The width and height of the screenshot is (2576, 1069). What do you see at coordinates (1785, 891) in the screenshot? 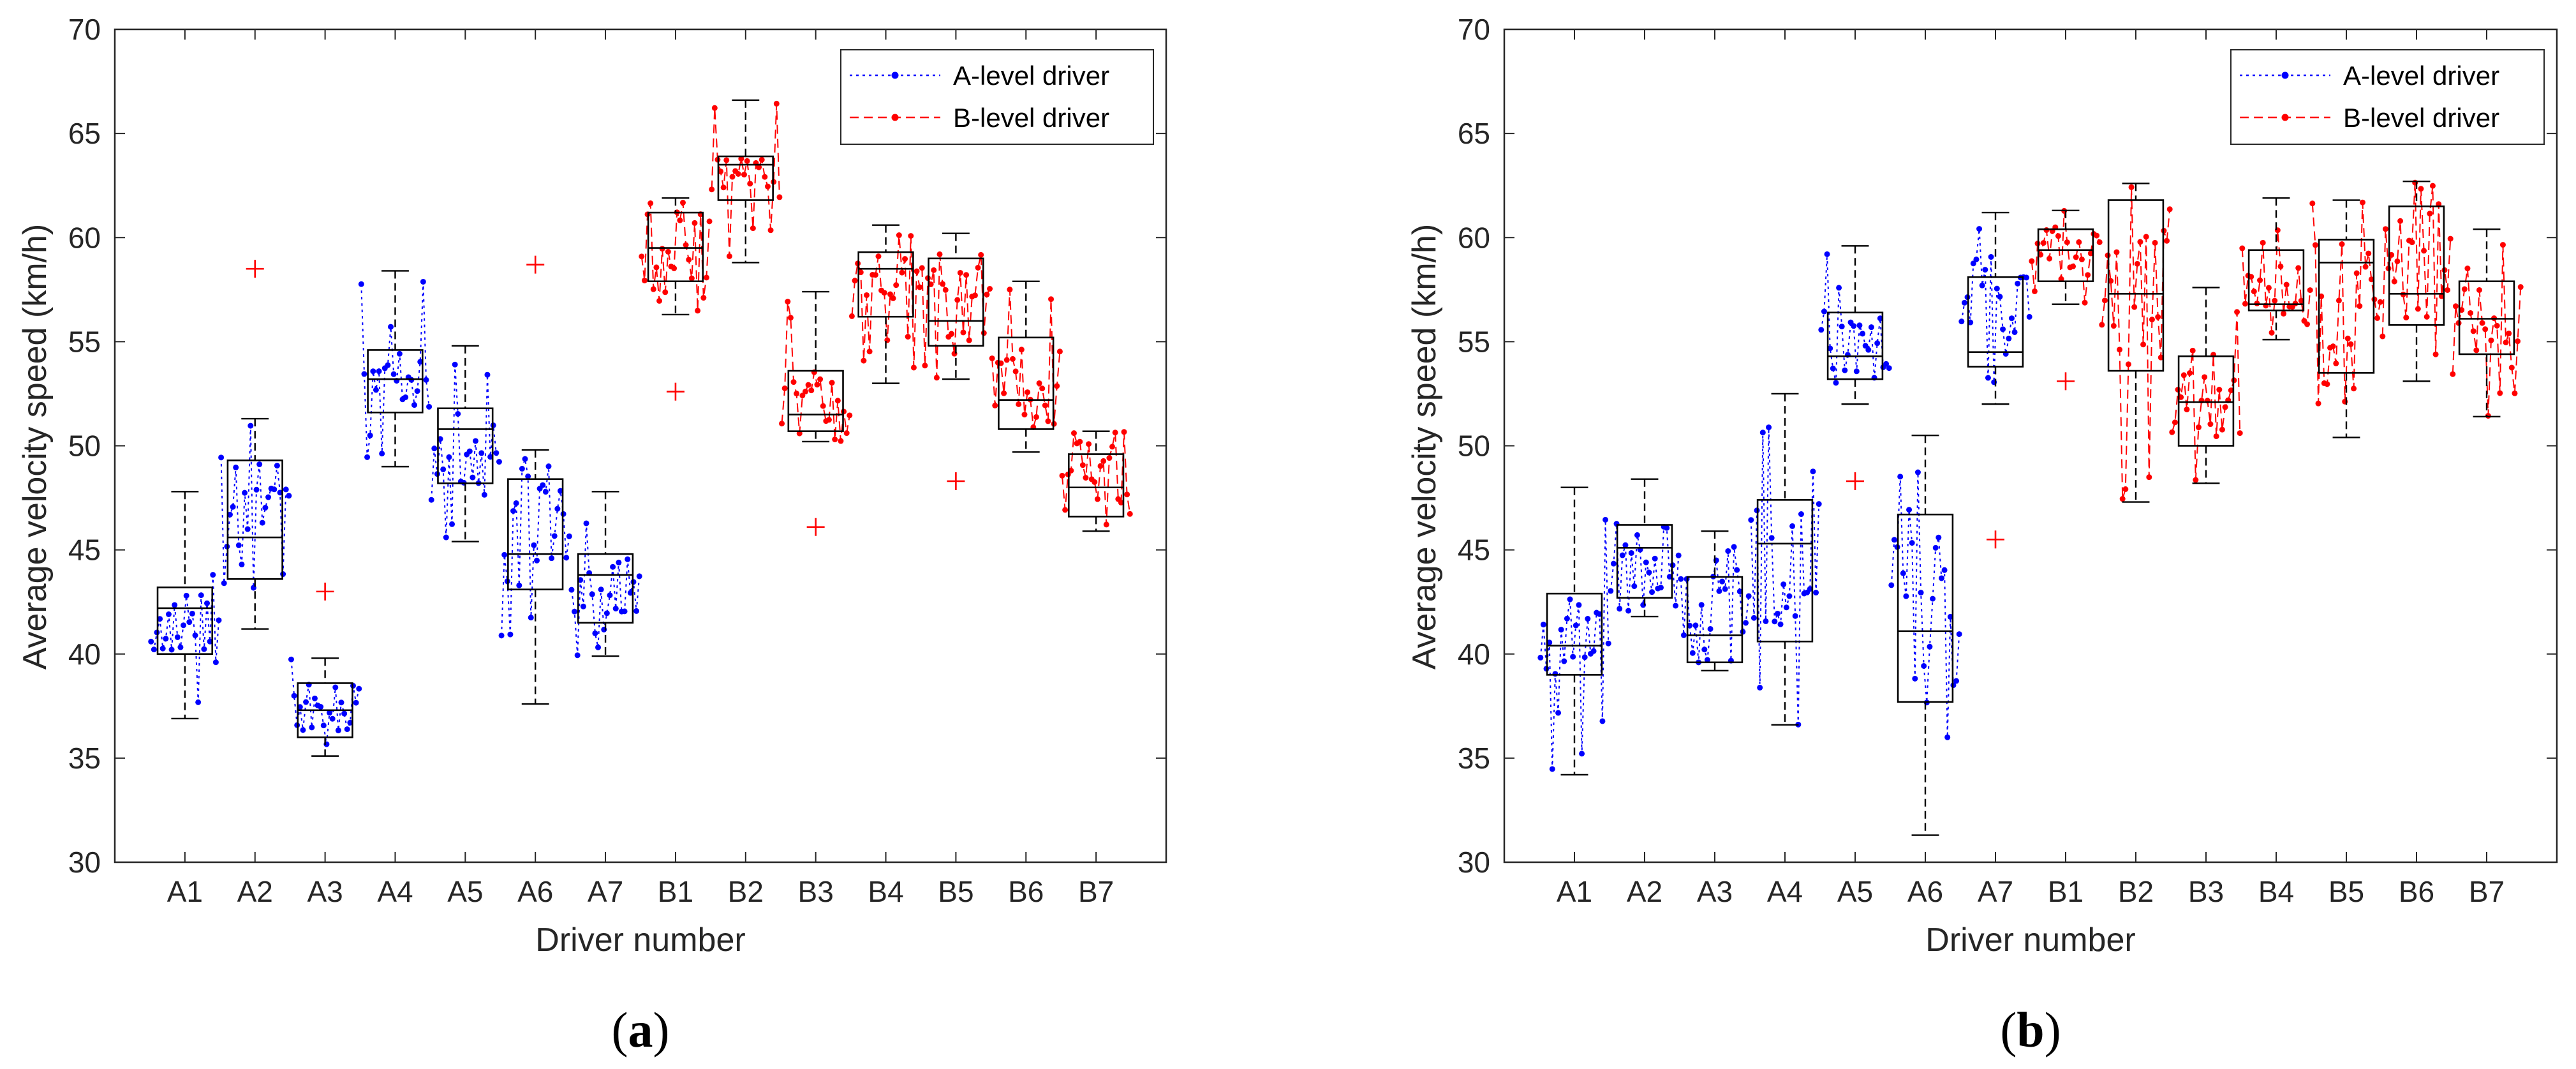
I see `x-tick-label: A4` at bounding box center [1785, 891].